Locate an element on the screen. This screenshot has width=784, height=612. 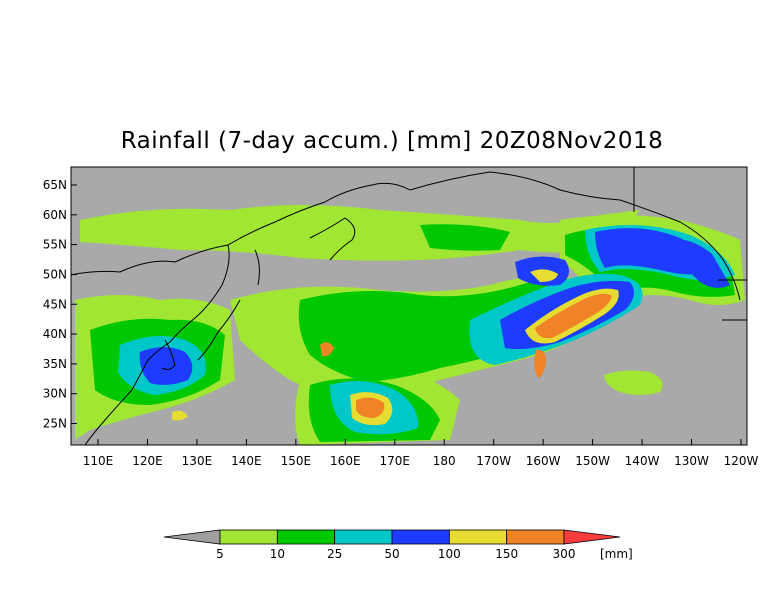
colorbar-level-label: 300 is located at coordinates (564, 554).